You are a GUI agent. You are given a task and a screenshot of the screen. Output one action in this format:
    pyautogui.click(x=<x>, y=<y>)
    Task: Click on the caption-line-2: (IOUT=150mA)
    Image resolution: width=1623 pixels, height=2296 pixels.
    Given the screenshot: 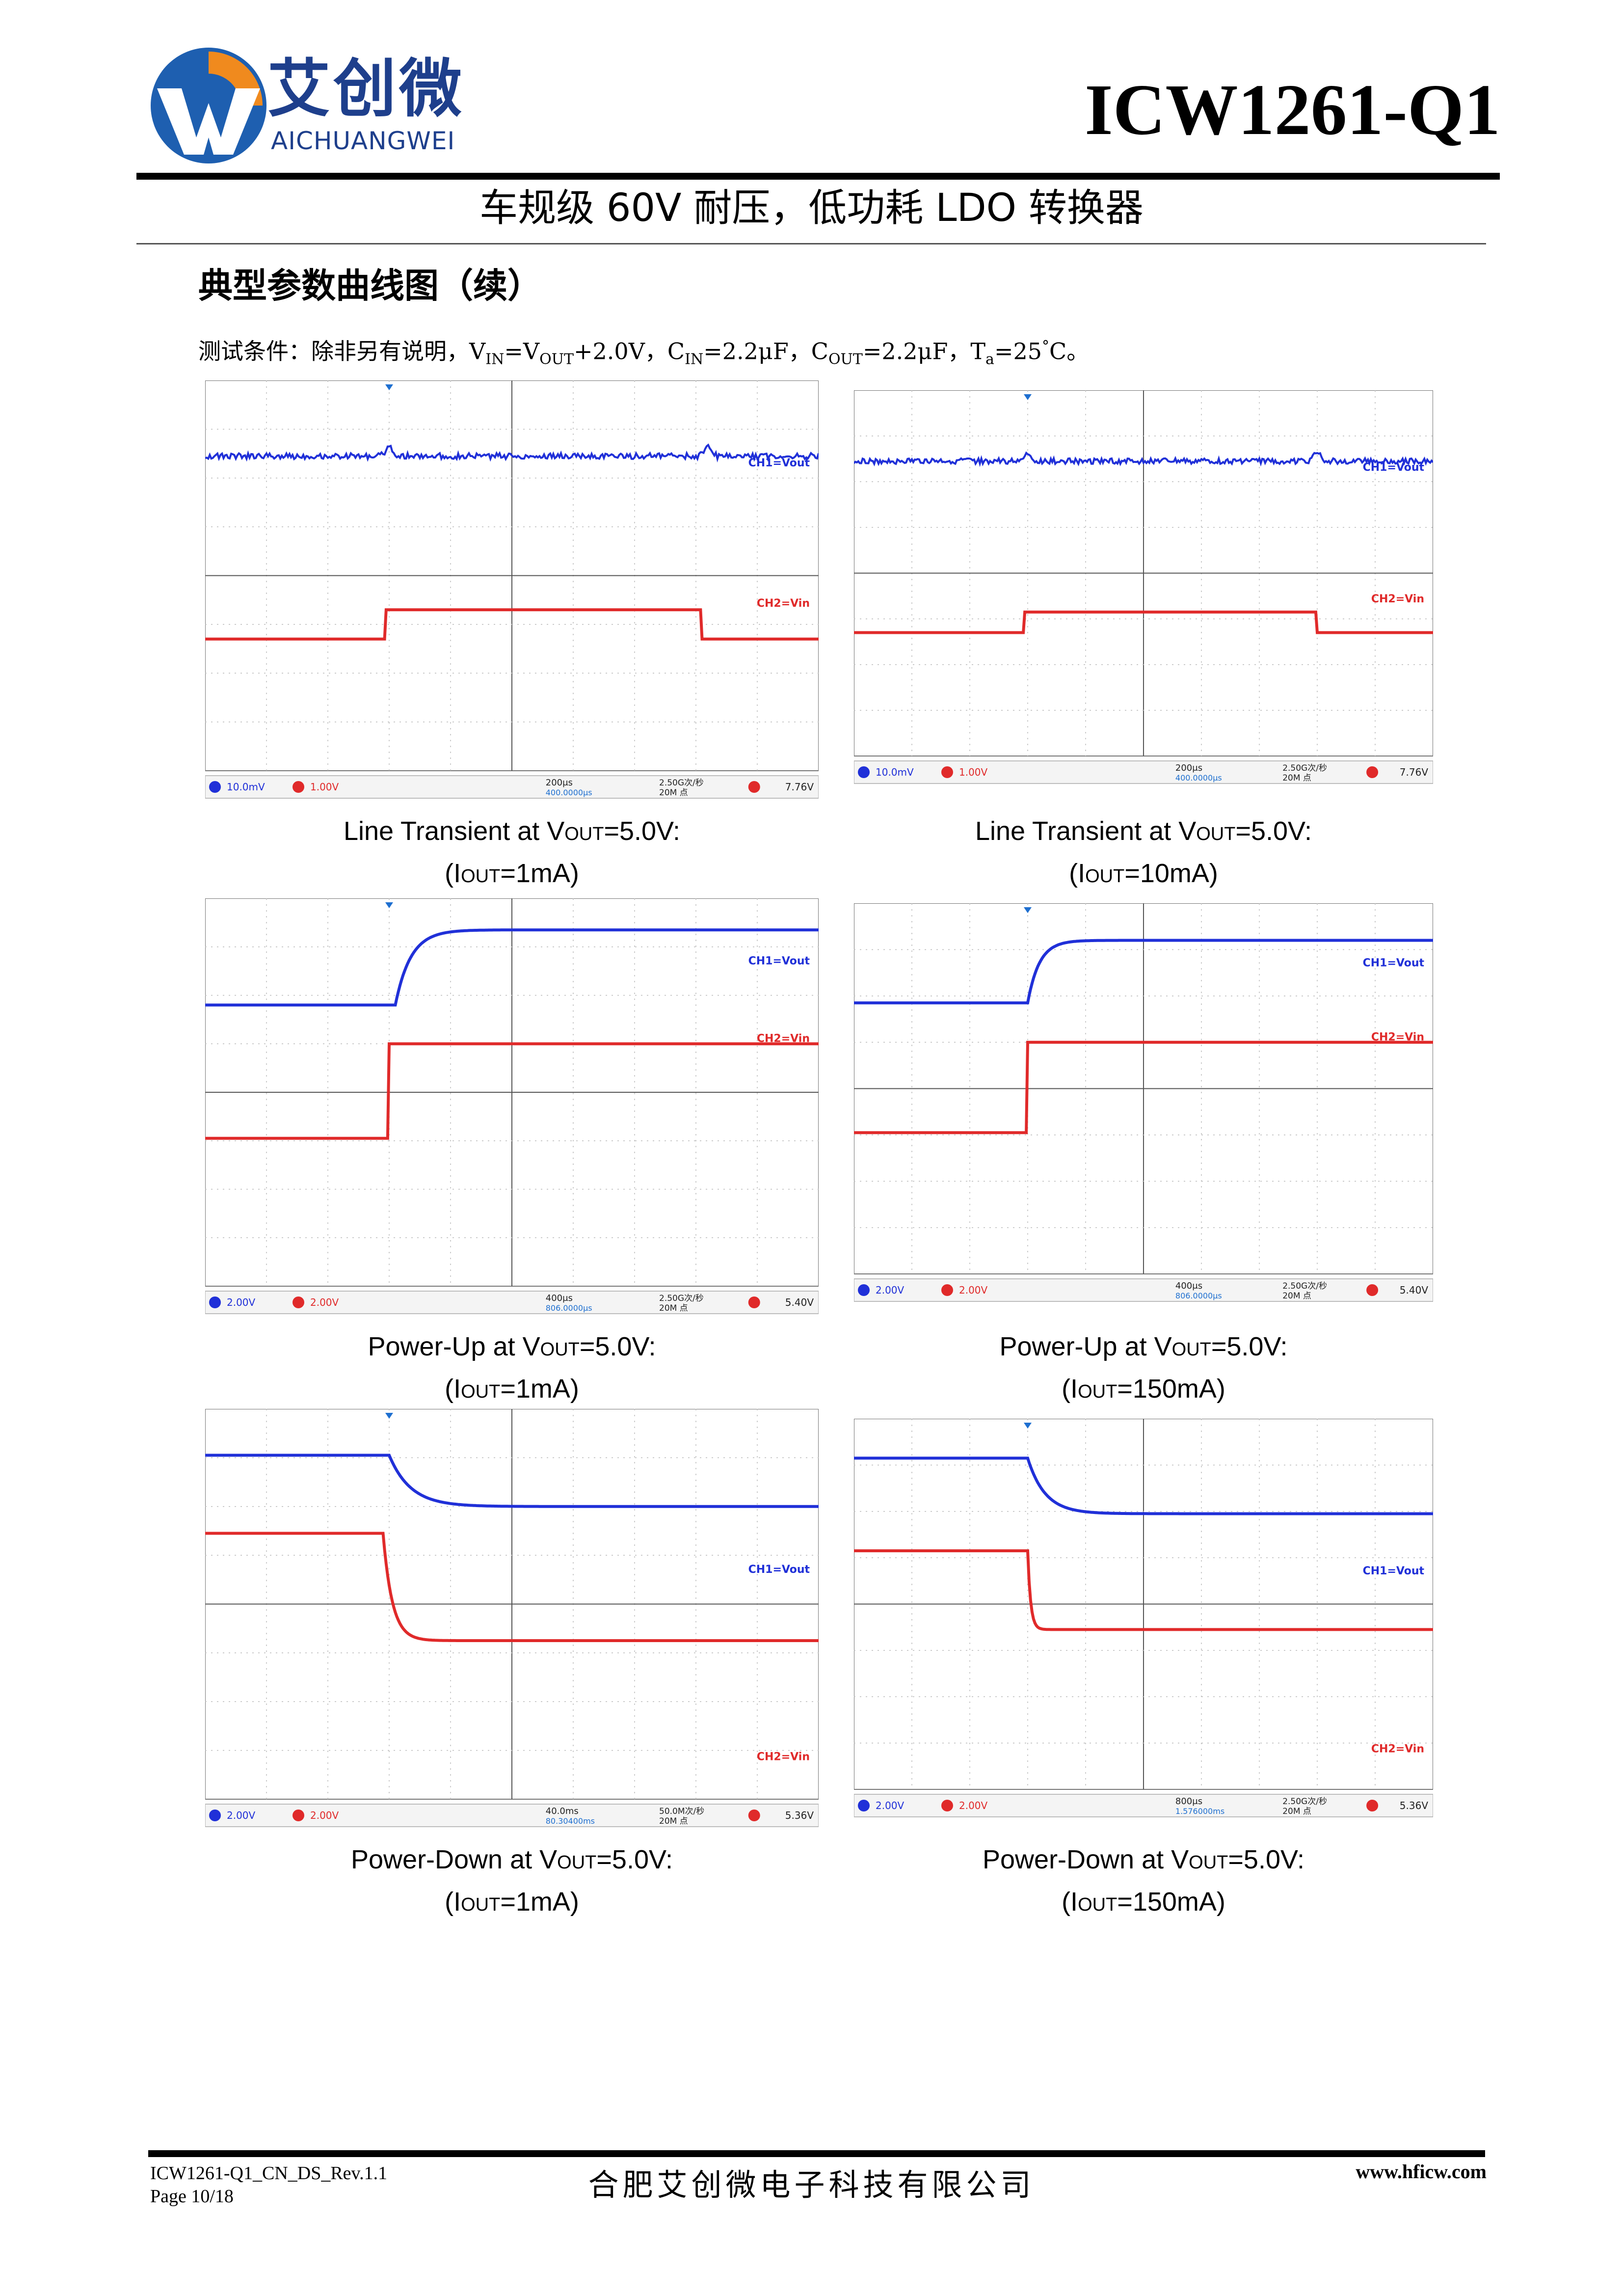 What is the action you would take?
    pyautogui.click(x=1143, y=1389)
    